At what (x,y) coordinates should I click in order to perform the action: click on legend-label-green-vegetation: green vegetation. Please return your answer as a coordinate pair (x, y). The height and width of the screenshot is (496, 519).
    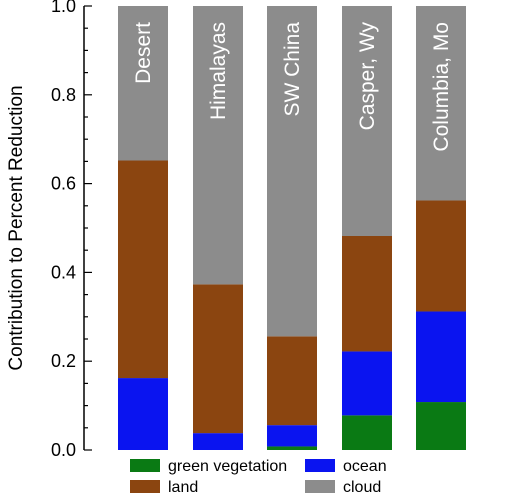
    Looking at the image, I should click on (227, 466).